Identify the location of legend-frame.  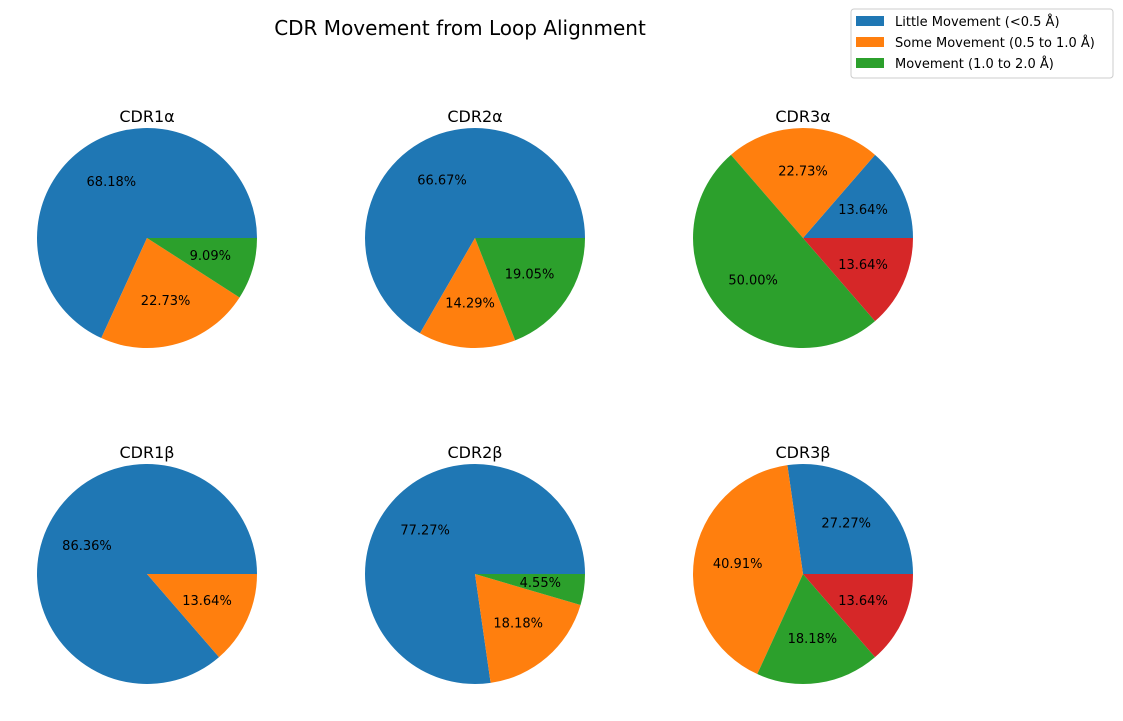
(982, 43).